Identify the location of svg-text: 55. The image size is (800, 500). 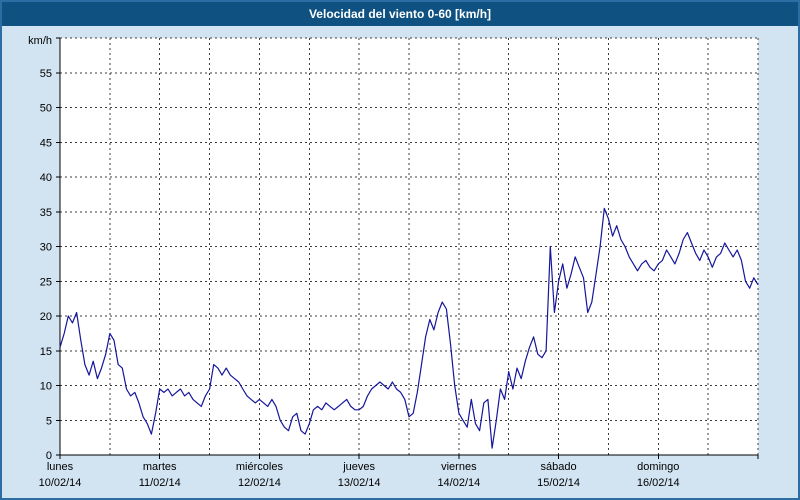
(46, 74).